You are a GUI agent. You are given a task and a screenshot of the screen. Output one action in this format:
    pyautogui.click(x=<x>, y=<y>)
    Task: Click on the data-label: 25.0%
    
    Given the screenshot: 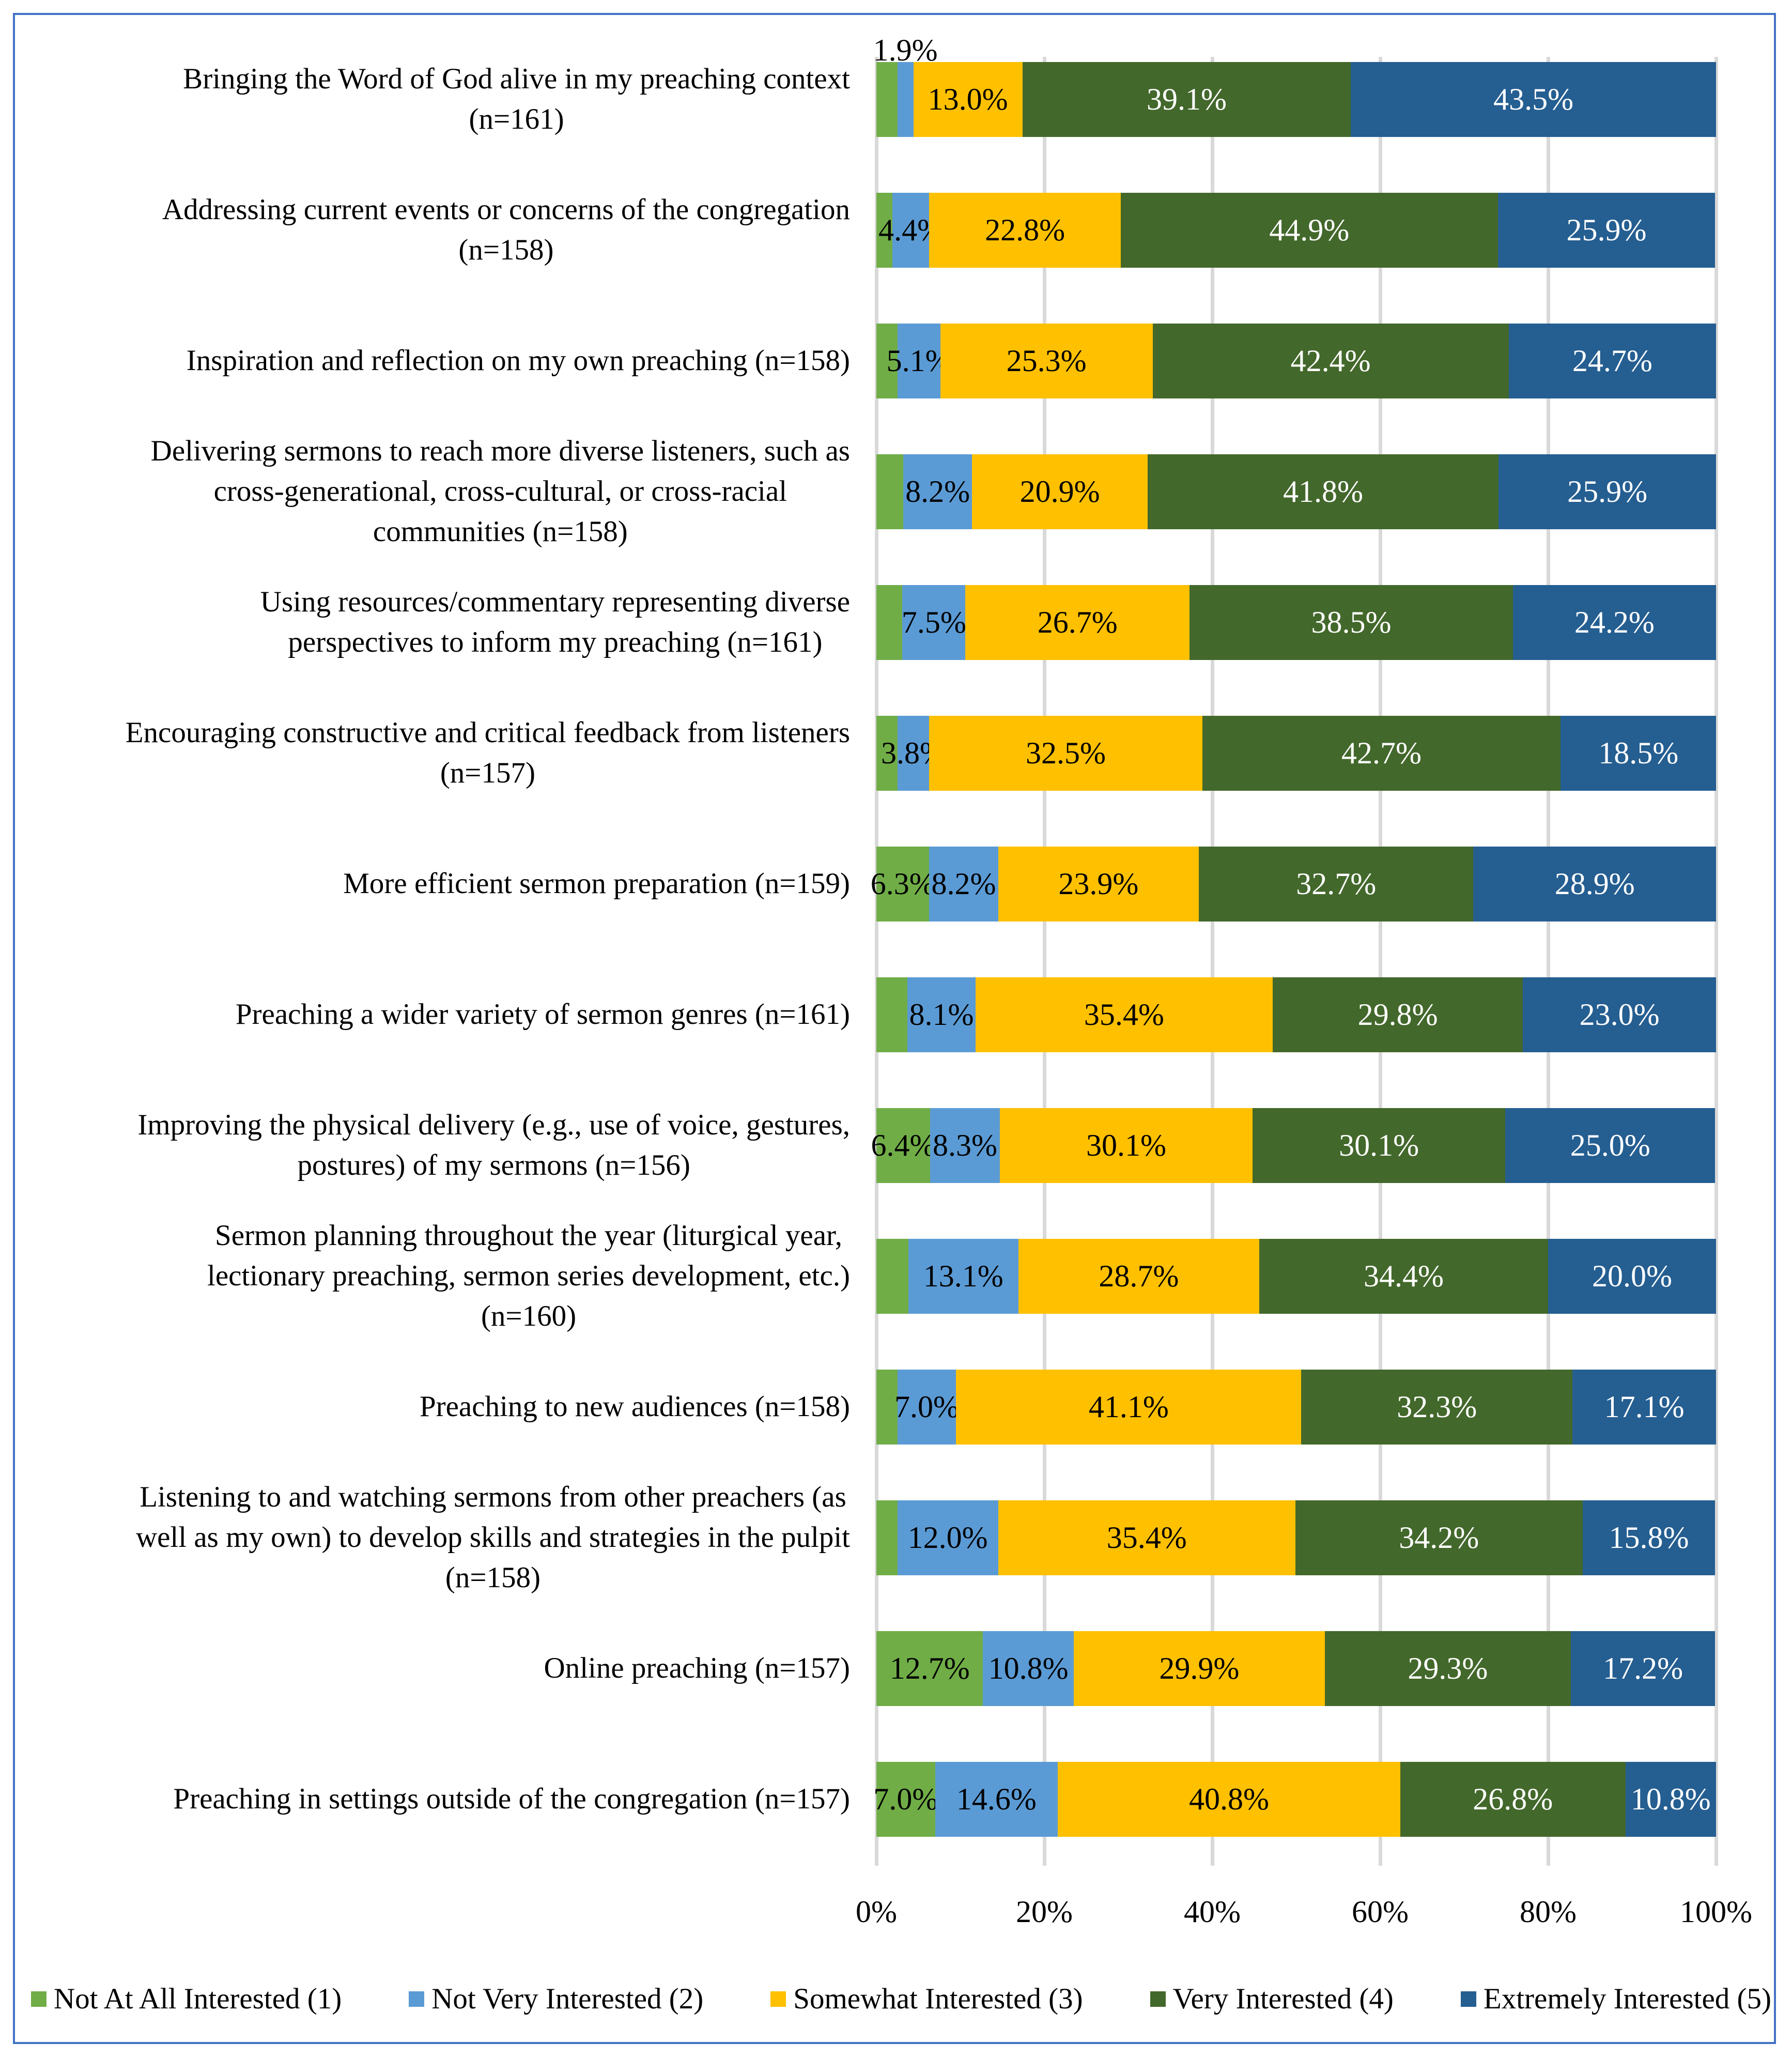 What is the action you would take?
    pyautogui.click(x=1610, y=1145)
    